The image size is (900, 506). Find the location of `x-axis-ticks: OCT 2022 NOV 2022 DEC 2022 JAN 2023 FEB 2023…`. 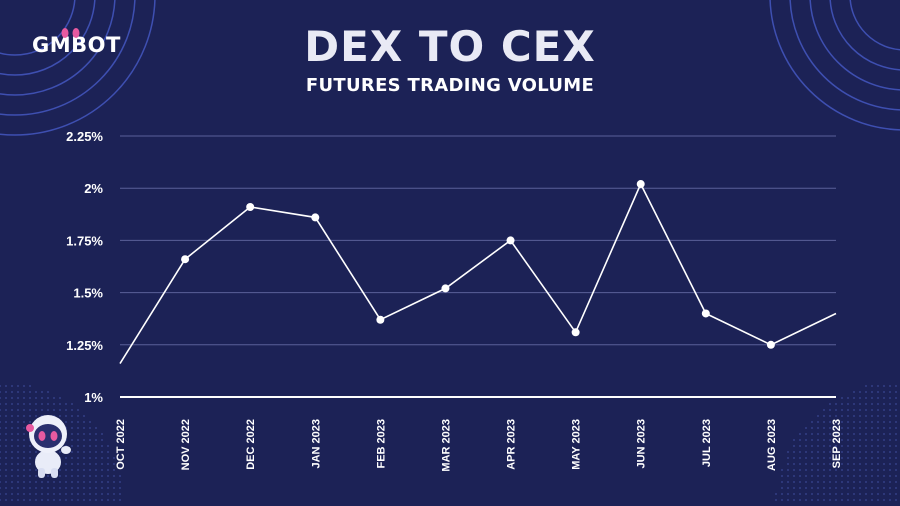

x-axis-ticks: OCT 2022 NOV 2022 DEC 2022 JAN 2023 FEB 2023… is located at coordinates (479, 445).